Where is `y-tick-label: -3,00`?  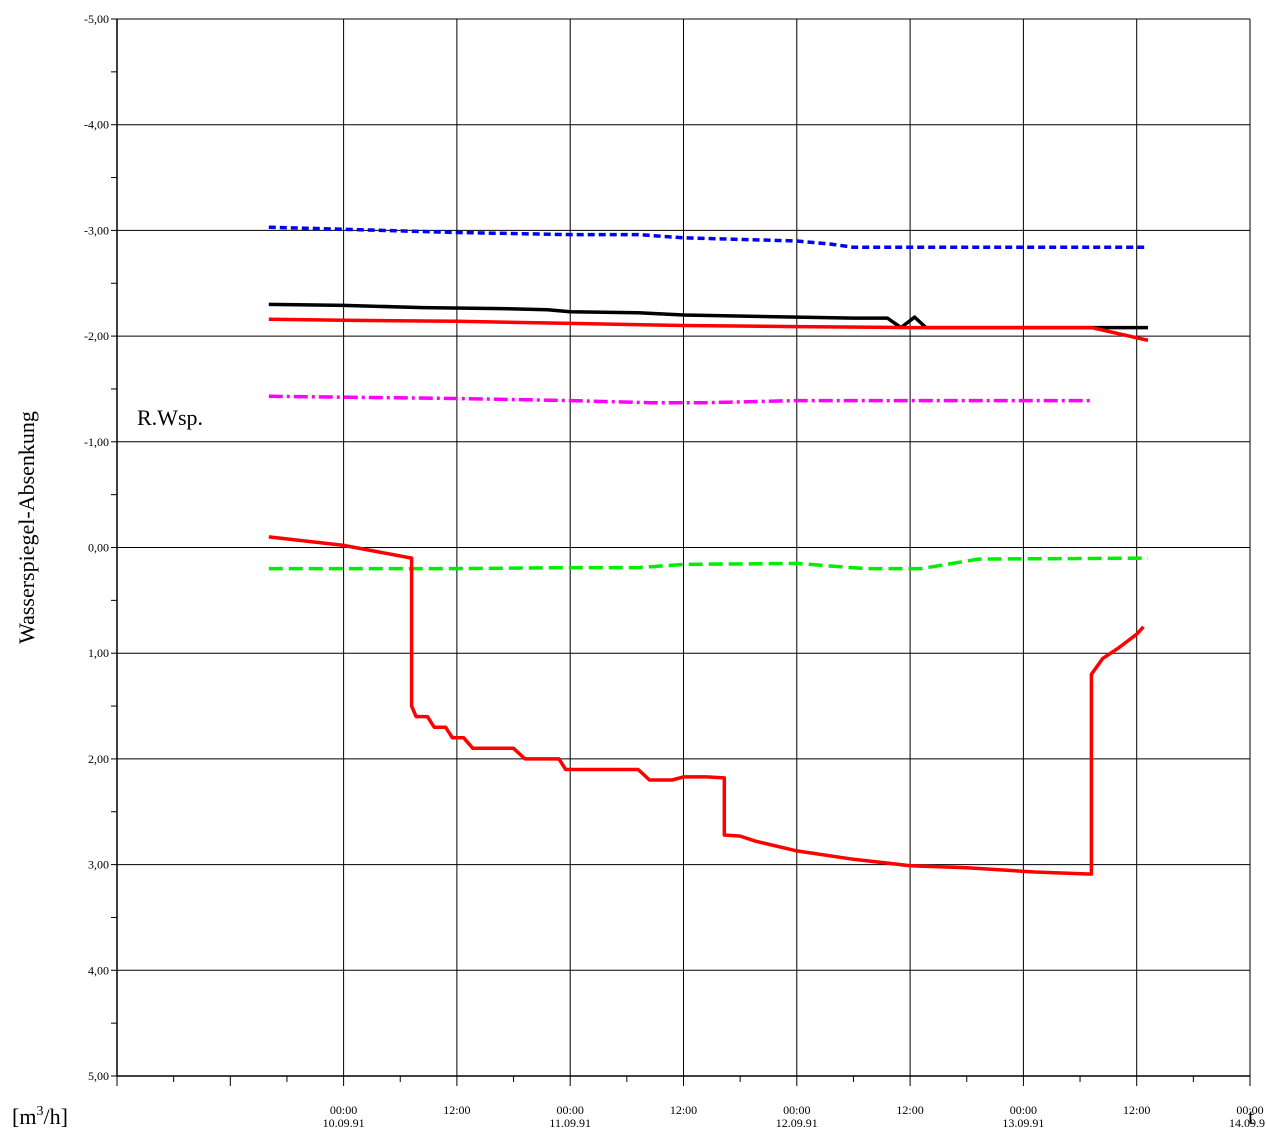 y-tick-label: -3,00 is located at coordinates (96, 230).